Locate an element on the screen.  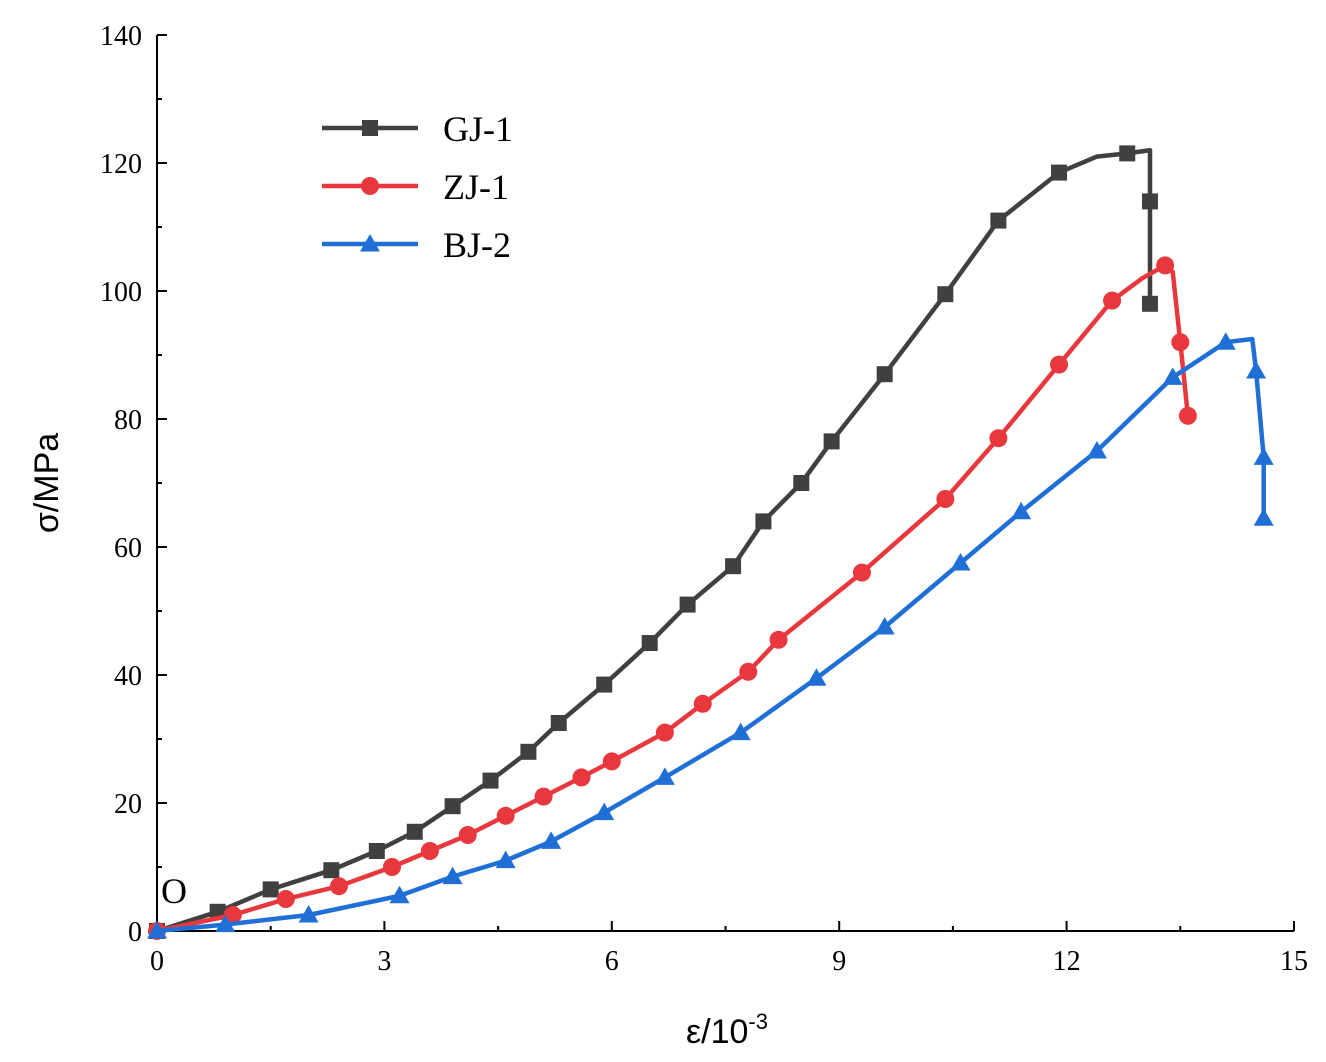
legend-item-bj-2: BJ-2 is located at coordinates (416, 245).